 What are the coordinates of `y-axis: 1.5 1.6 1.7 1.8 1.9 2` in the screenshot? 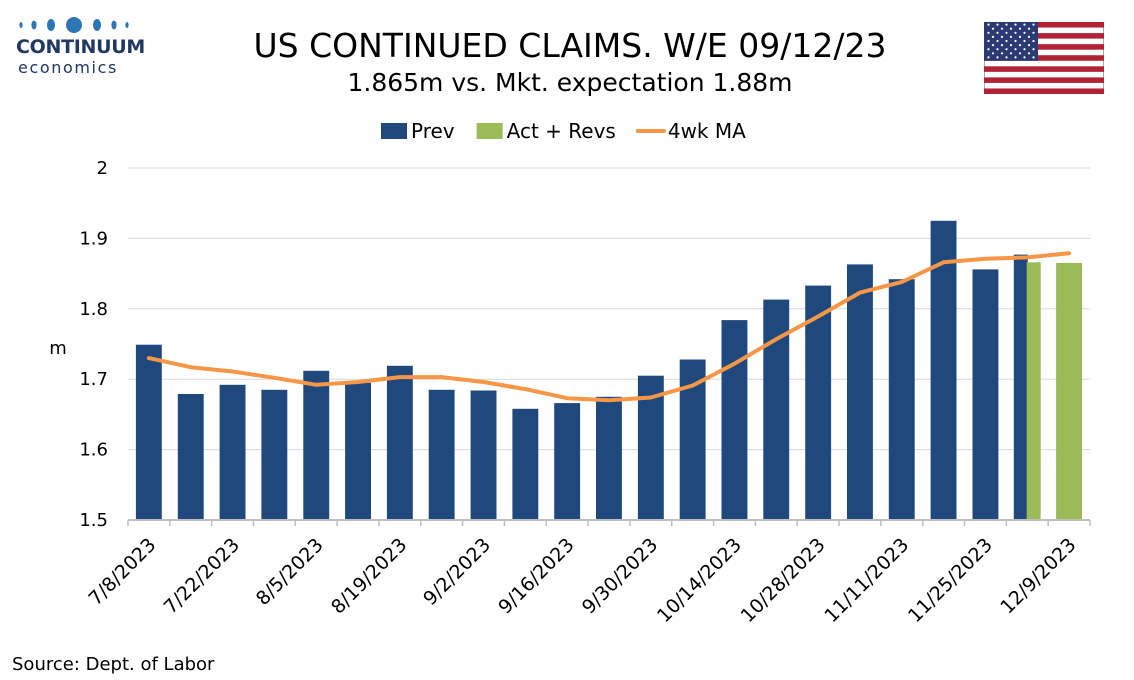 It's located at (93, 344).